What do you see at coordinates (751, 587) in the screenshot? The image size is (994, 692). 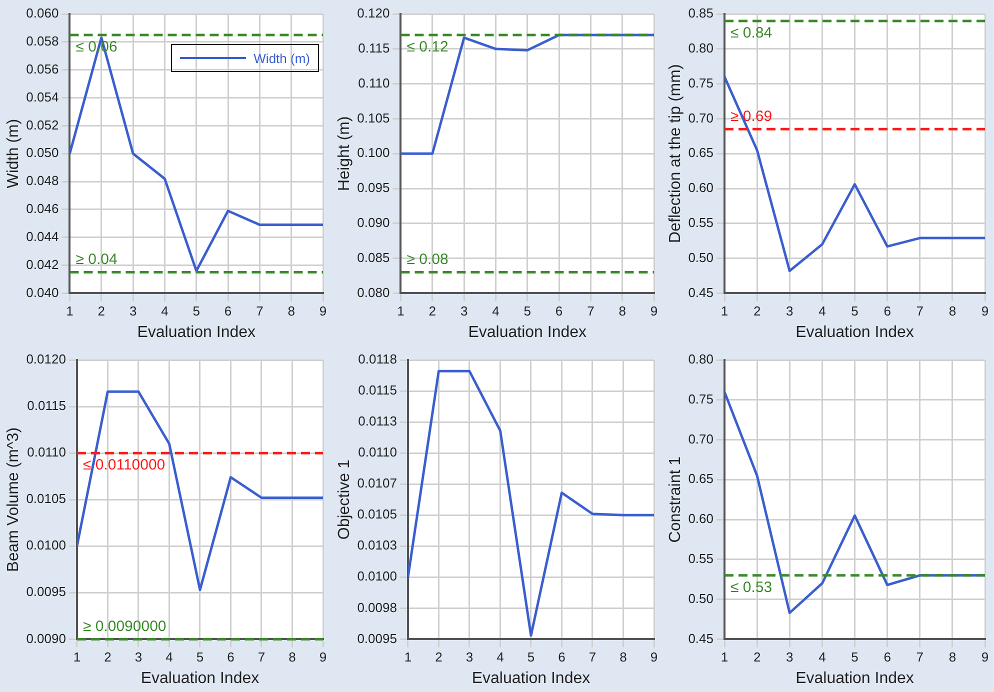 I see `ref-line-label: ≤ 0.53` at bounding box center [751, 587].